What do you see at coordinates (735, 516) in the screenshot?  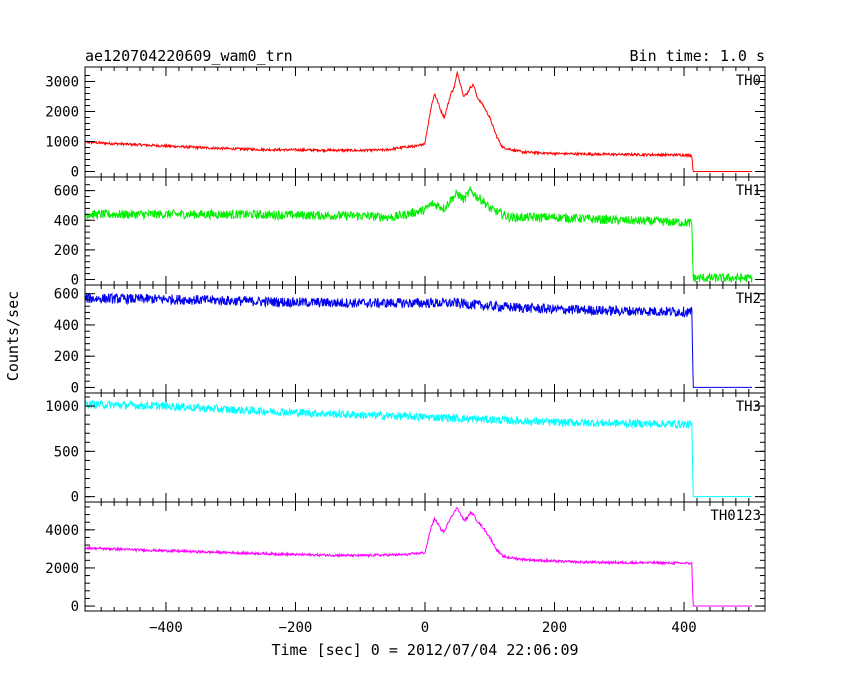 I see `panel-label: TH0123` at bounding box center [735, 516].